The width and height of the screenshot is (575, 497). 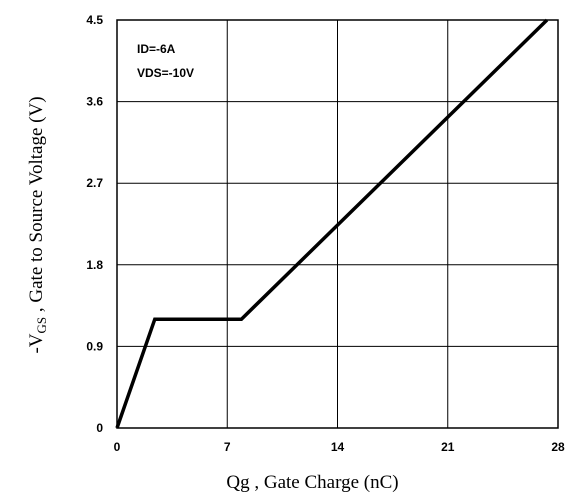 What do you see at coordinates (448, 447) in the screenshot?
I see `x-tick-label: 21` at bounding box center [448, 447].